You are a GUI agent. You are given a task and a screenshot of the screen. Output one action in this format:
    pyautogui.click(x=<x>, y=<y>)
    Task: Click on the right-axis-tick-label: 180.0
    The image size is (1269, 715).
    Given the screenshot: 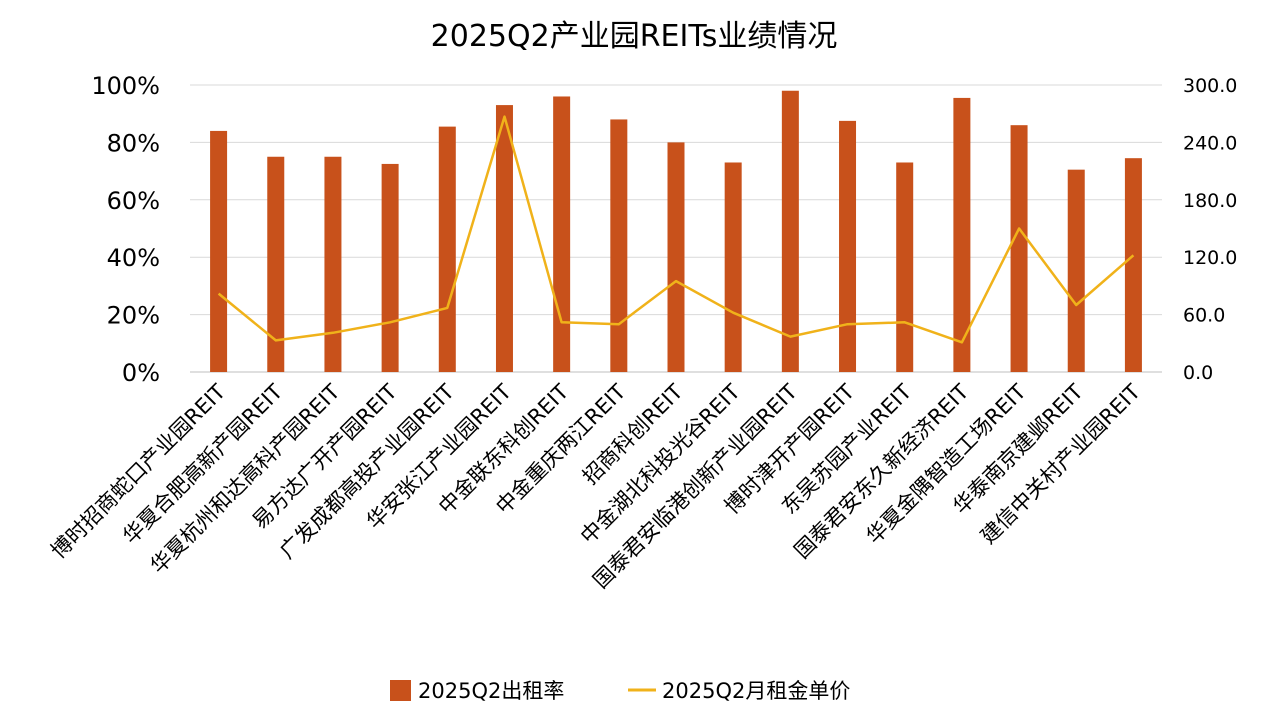 What is the action you would take?
    pyautogui.click(x=1210, y=201)
    